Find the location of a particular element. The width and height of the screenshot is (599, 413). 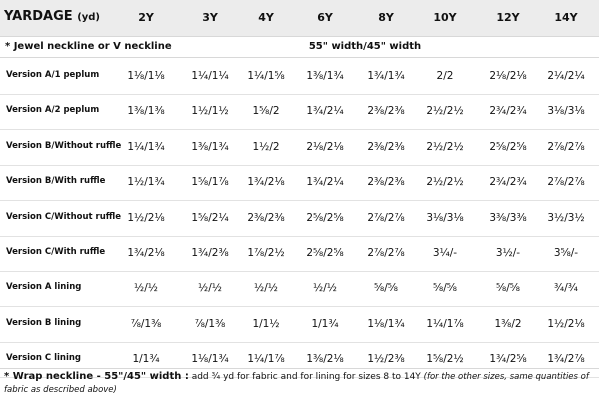

yardage-title: YARDAGE (yd) is located at coordinates (52, 16).